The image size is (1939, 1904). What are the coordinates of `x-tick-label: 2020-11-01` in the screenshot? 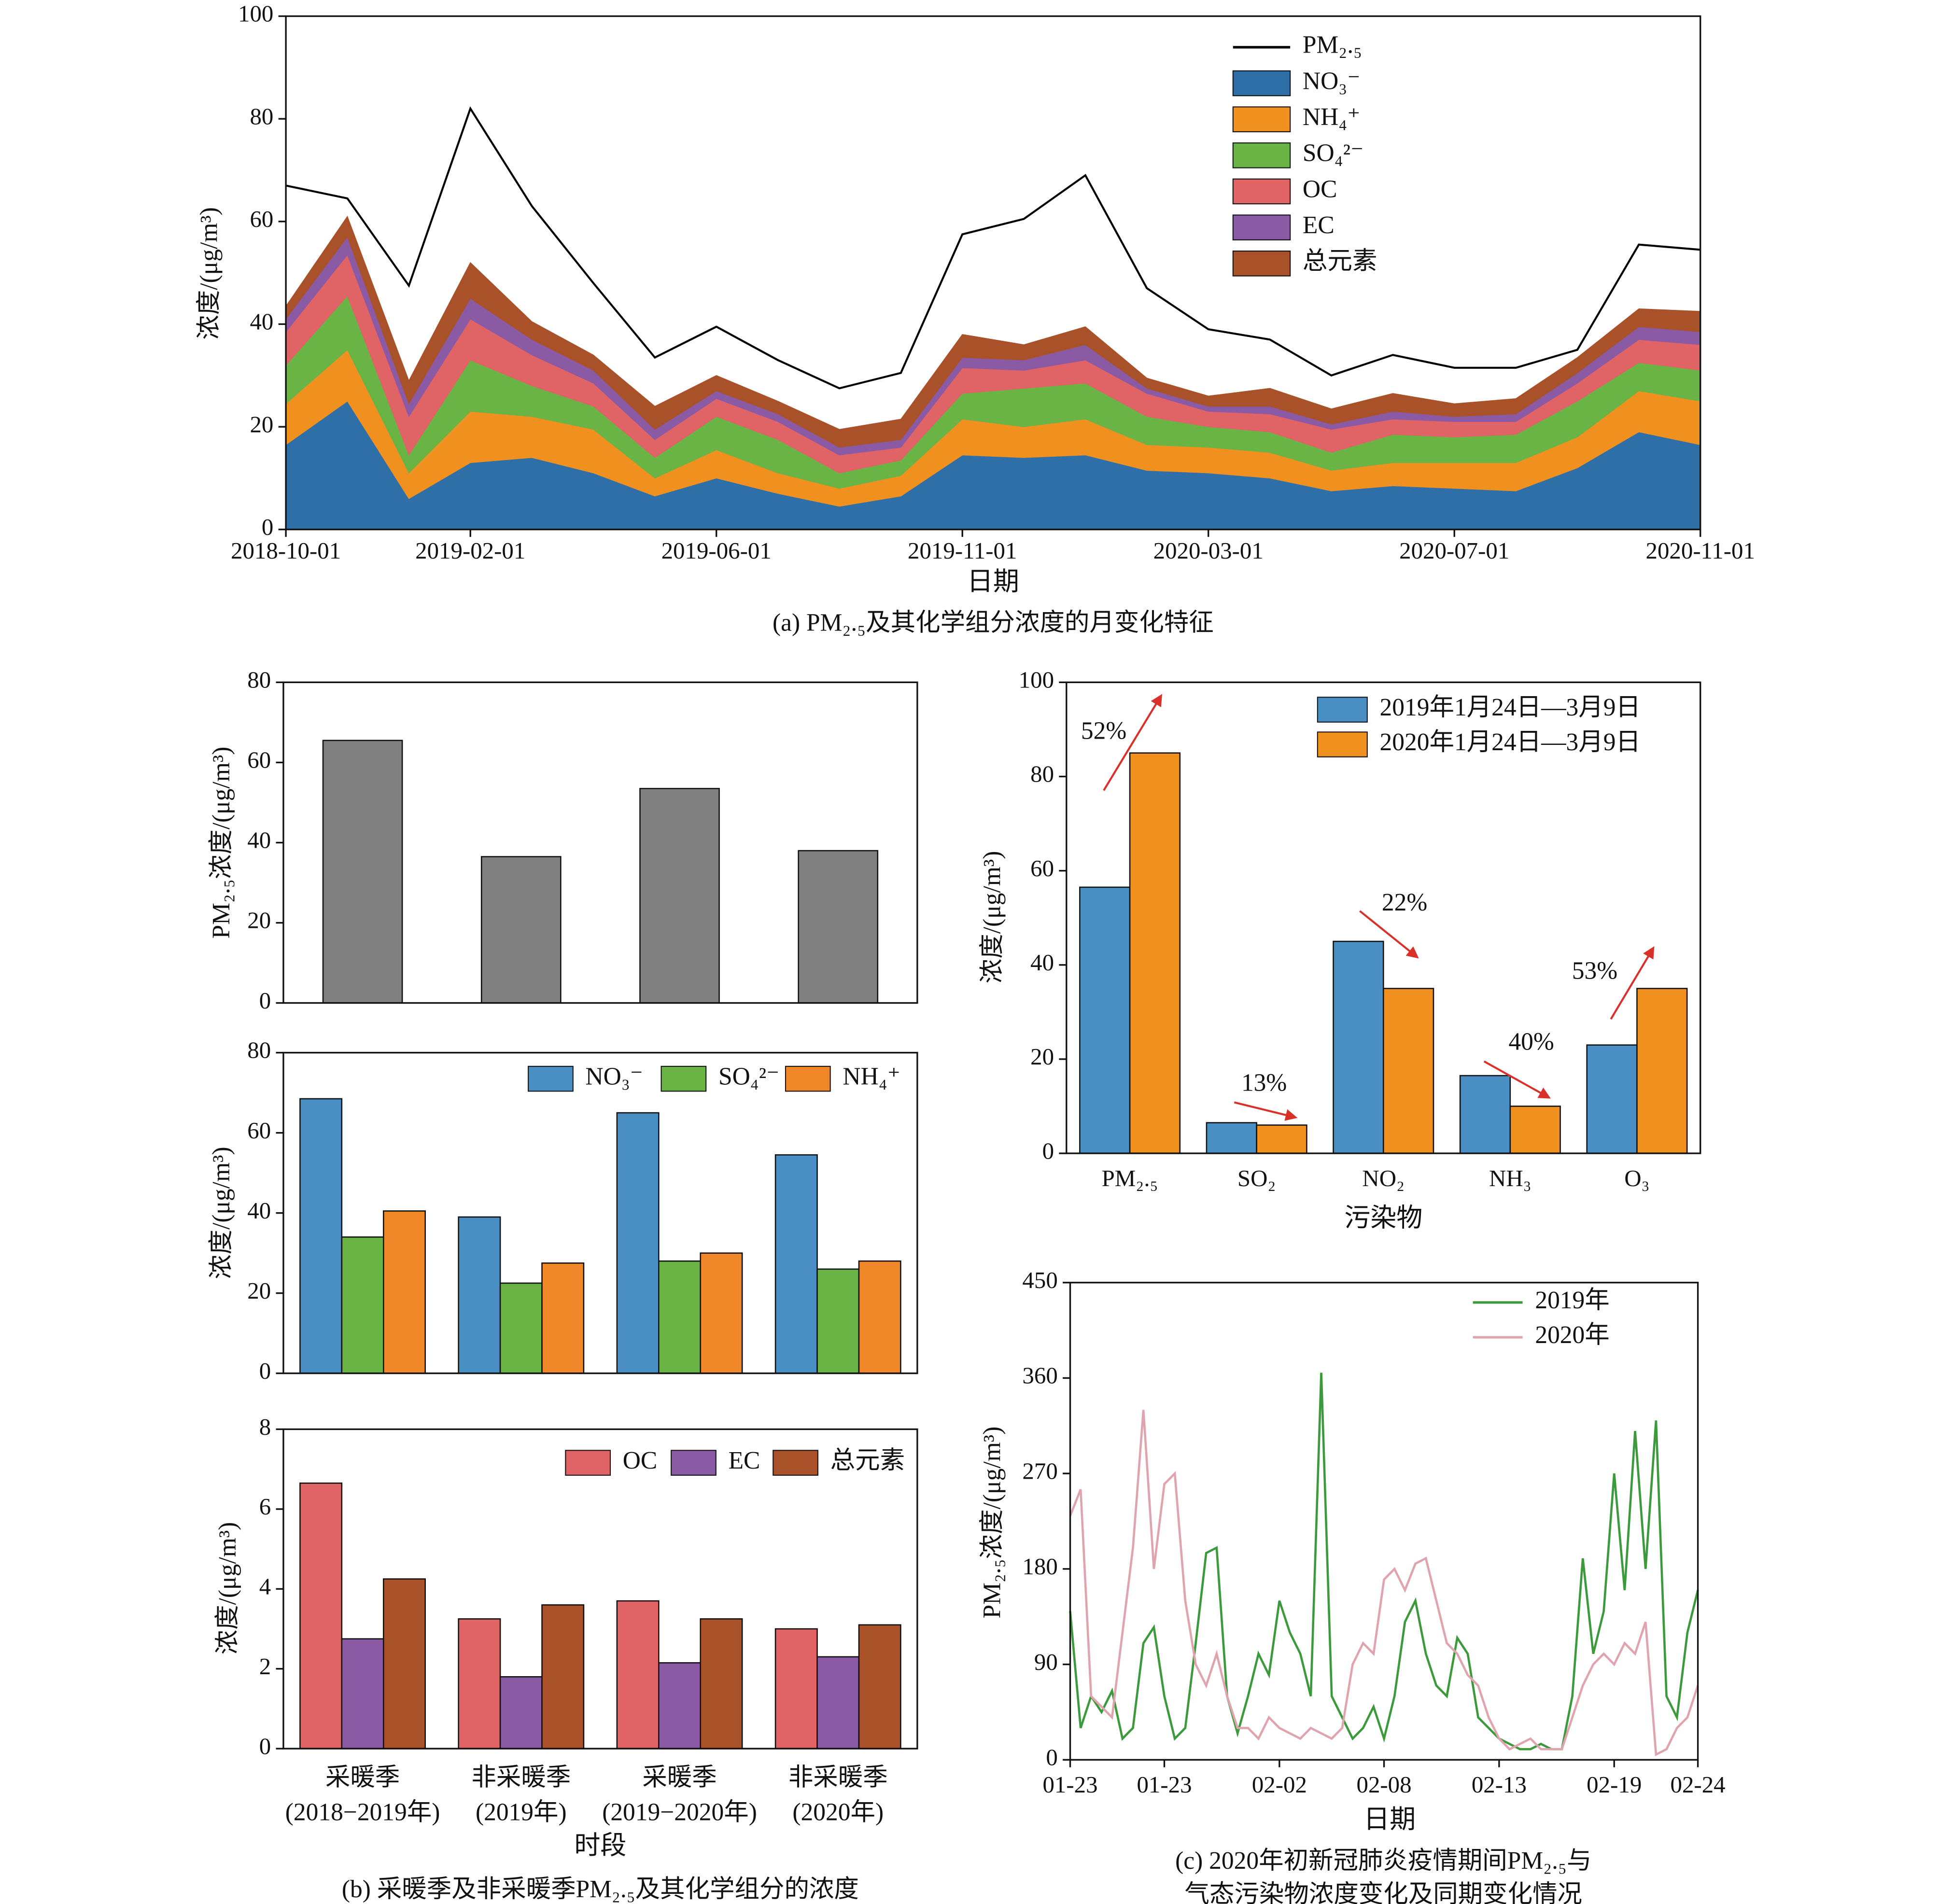 It's located at (1700, 551).